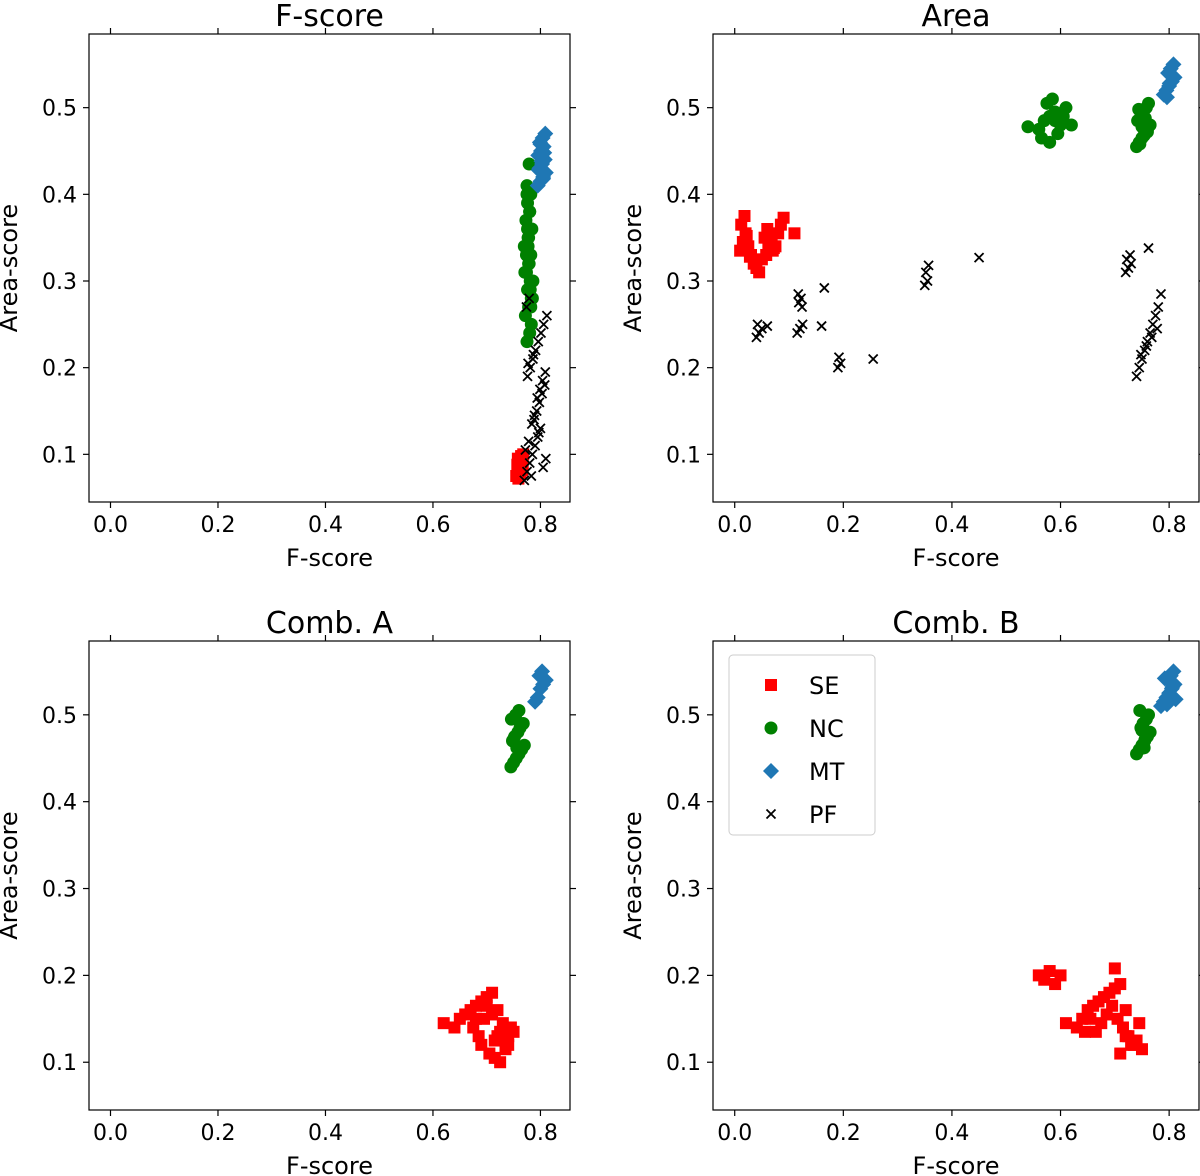 Image resolution: width=1200 pixels, height=1176 pixels. What do you see at coordinates (478, 1027) in the screenshot?
I see `series-SE` at bounding box center [478, 1027].